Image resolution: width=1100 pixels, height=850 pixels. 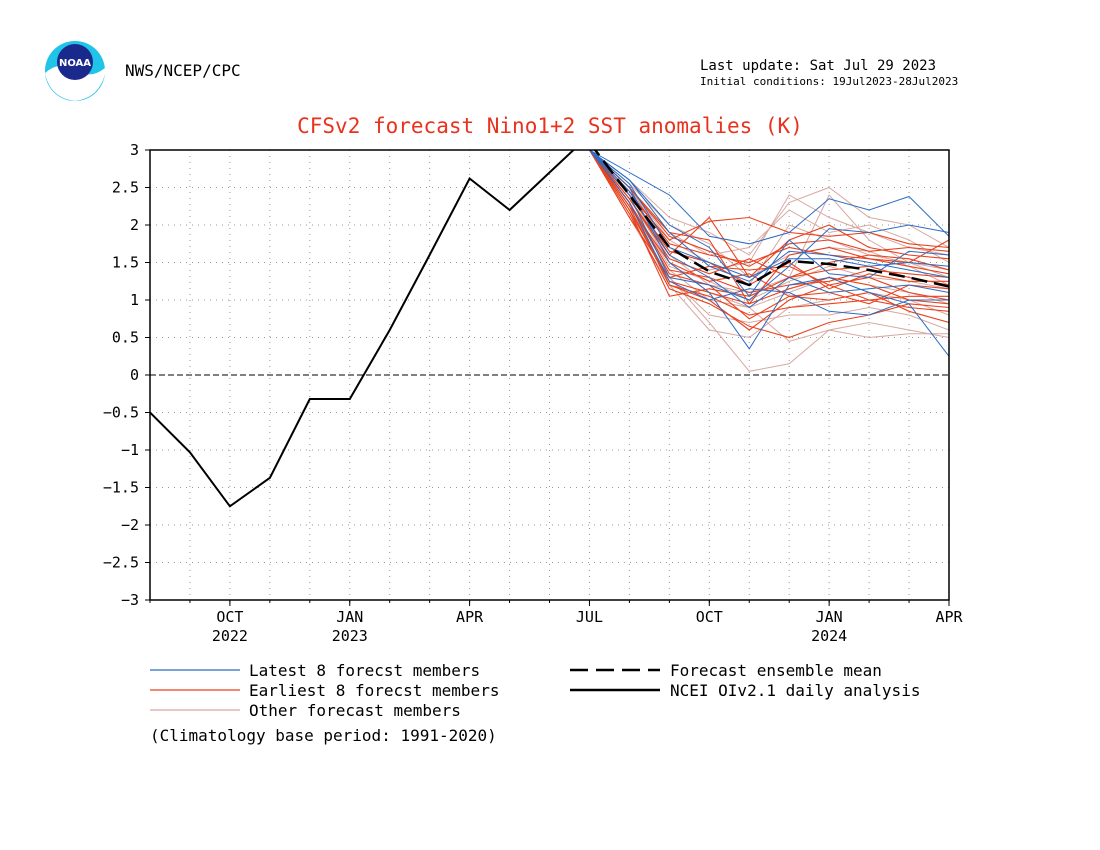 What do you see at coordinates (364, 670) in the screenshot?
I see `legend-label-latest: Latest 8 forecst members` at bounding box center [364, 670].